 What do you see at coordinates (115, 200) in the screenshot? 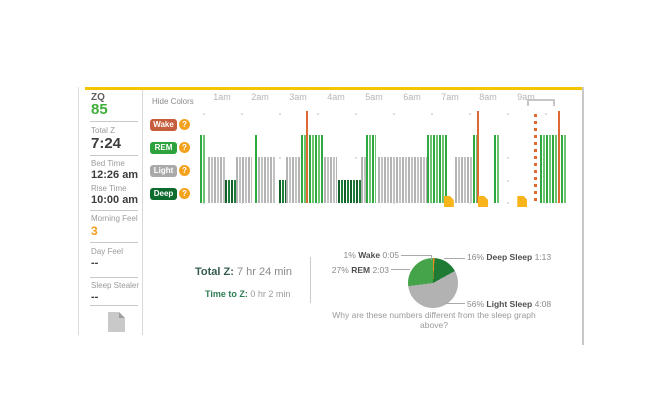
I see `rise-time-value: 10:00 am` at bounding box center [115, 200].